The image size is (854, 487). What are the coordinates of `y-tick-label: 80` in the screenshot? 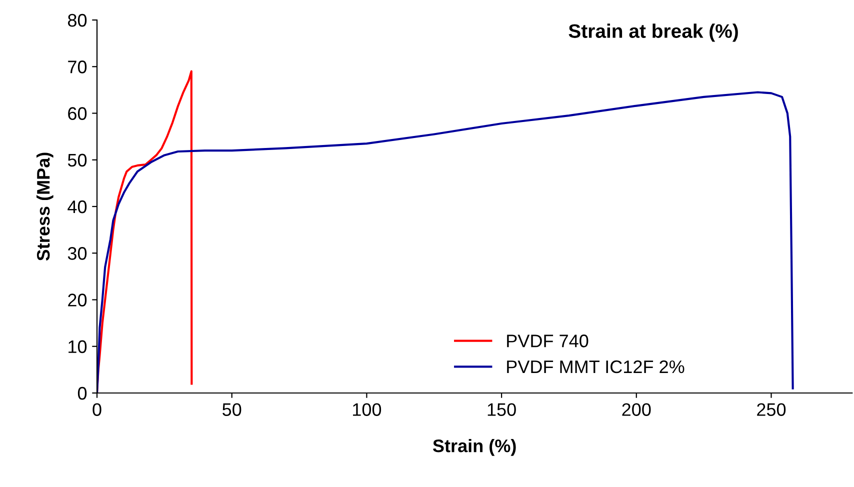 It's located at (77, 20).